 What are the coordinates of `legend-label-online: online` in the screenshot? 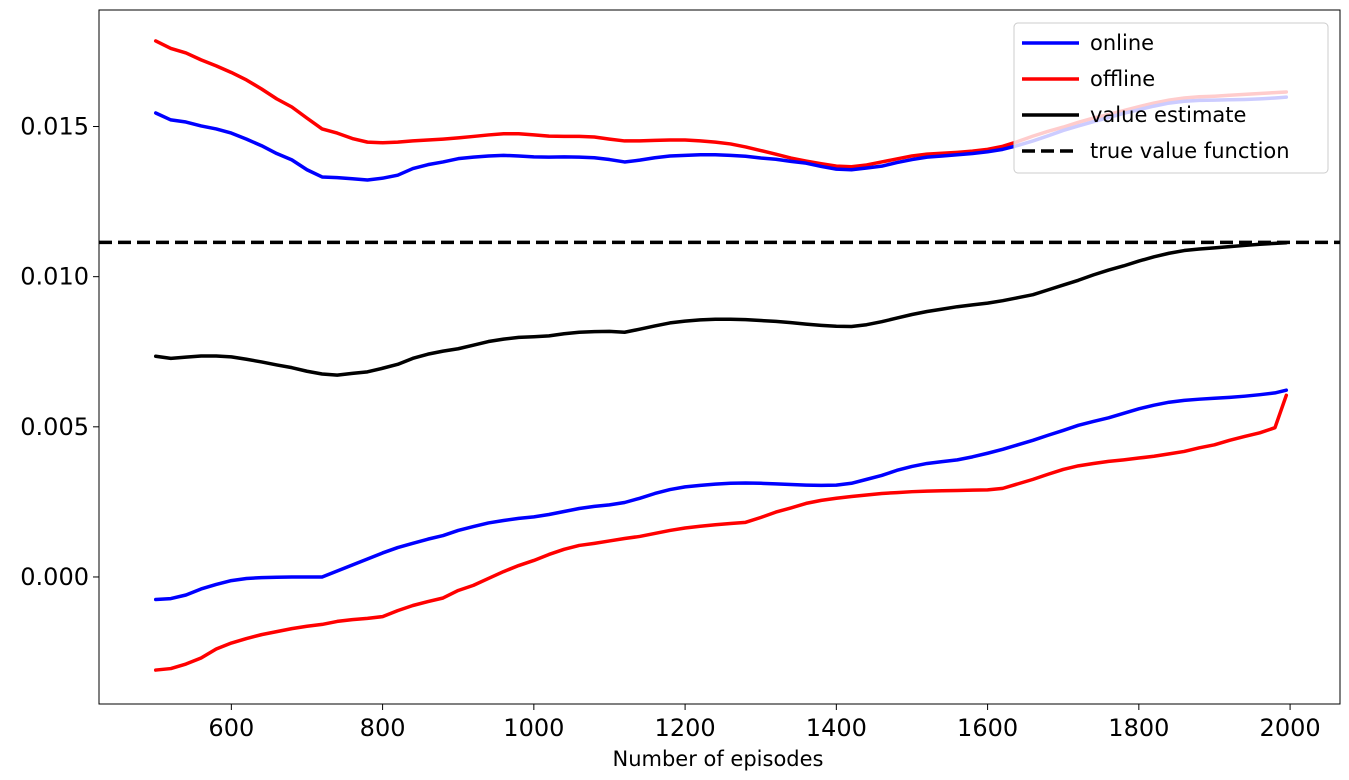 It's located at (1122, 43).